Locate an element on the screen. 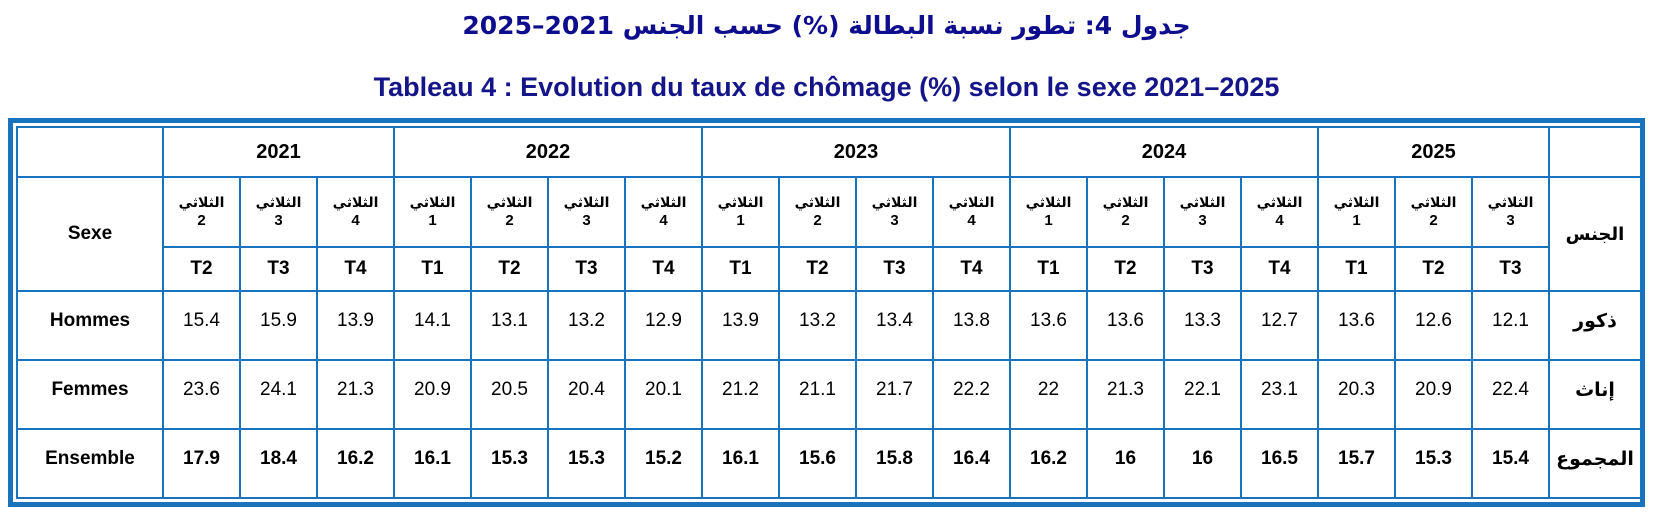 The height and width of the screenshot is (513, 1653). year-header-row: 2021 2022 2023 2024 2025 is located at coordinates (829, 152).